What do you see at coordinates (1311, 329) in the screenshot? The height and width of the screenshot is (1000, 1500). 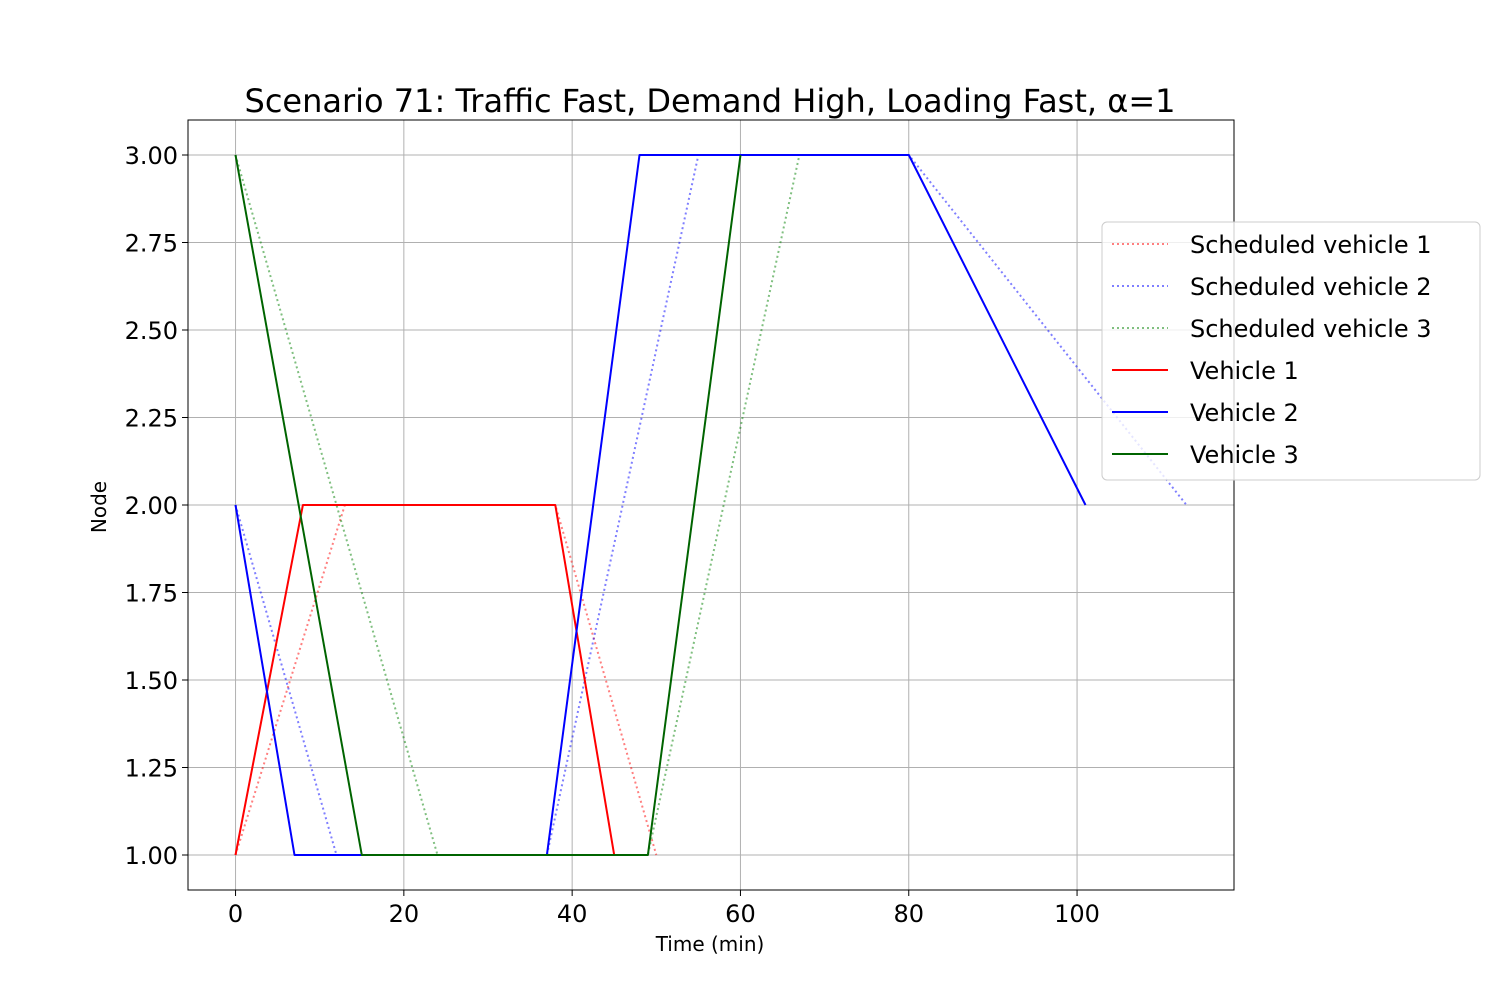 I see `legend-label: Scheduled vehicle 3` at bounding box center [1311, 329].